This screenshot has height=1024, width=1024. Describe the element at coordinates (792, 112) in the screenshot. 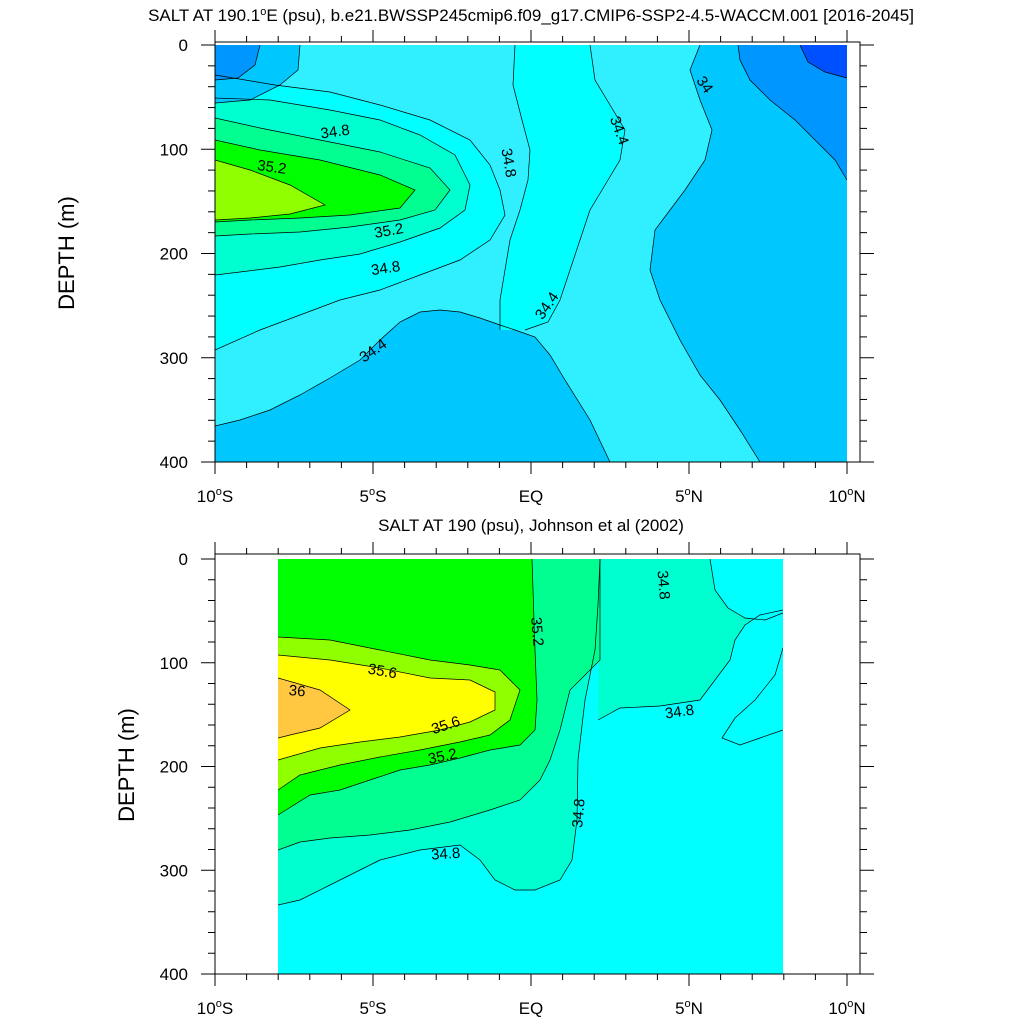

I see `region-34-0-east` at that location.